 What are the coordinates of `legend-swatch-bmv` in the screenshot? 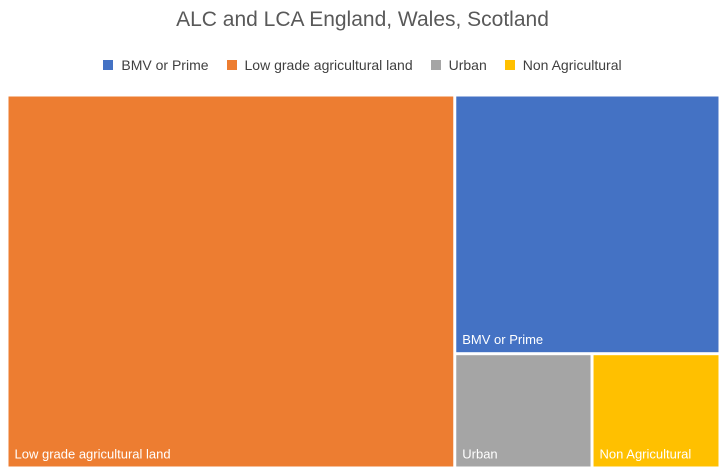 It's located at (108, 65).